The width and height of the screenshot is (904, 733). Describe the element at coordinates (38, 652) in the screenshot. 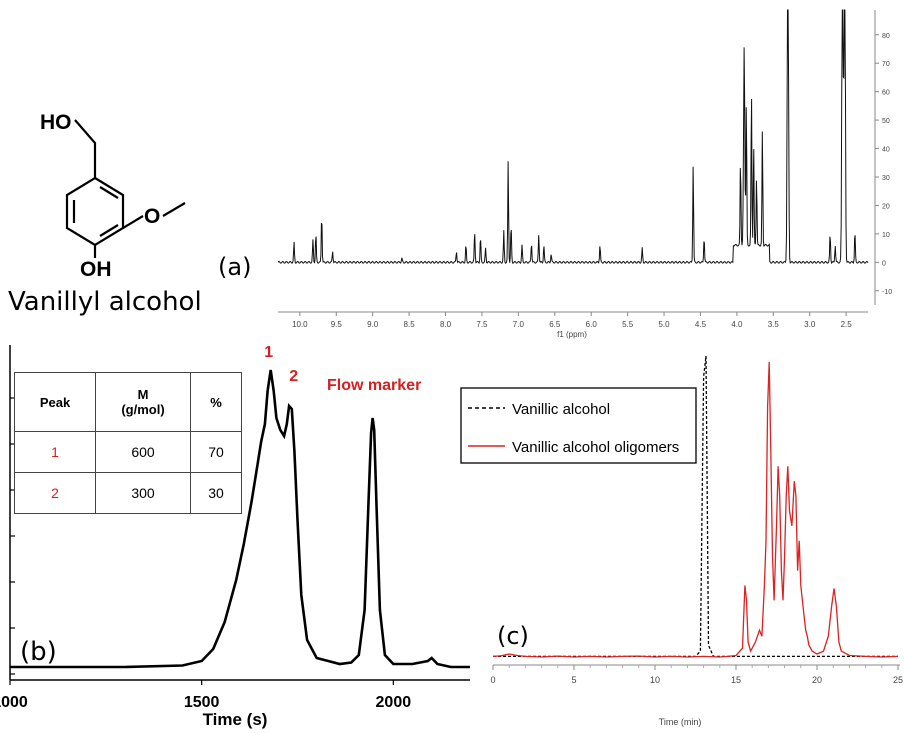

I see `panel-label-b: (b)` at that location.